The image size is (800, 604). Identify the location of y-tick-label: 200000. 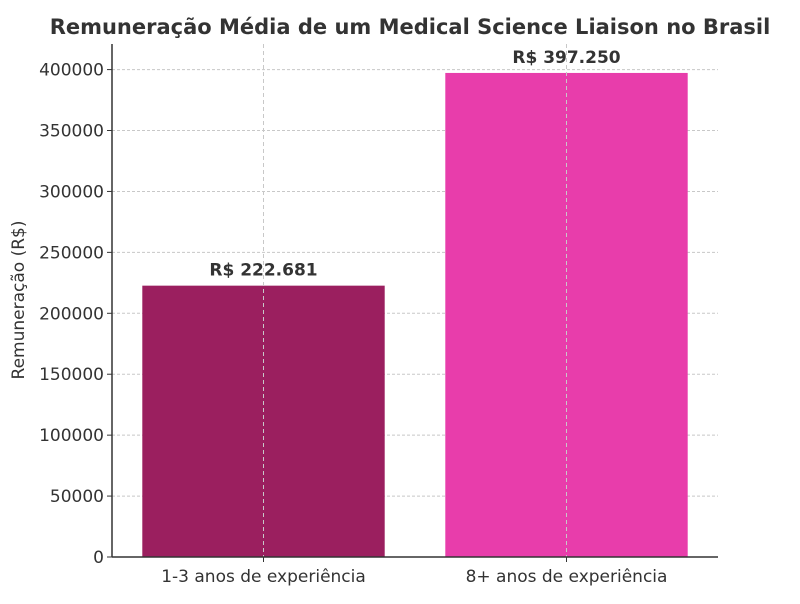
(71, 314).